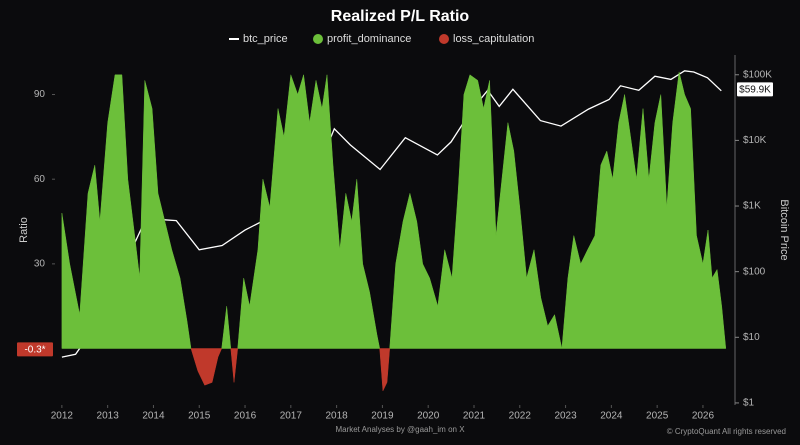 The image size is (800, 445). I want to click on x-tick-label: 2014, so click(153, 416).